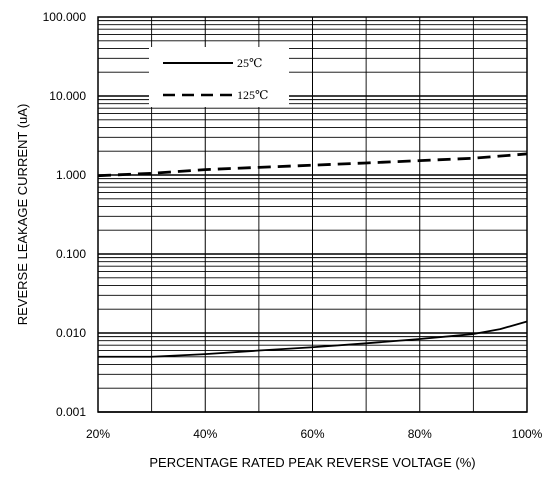  I want to click on legend-label-125c: 125℃, so click(252, 95).